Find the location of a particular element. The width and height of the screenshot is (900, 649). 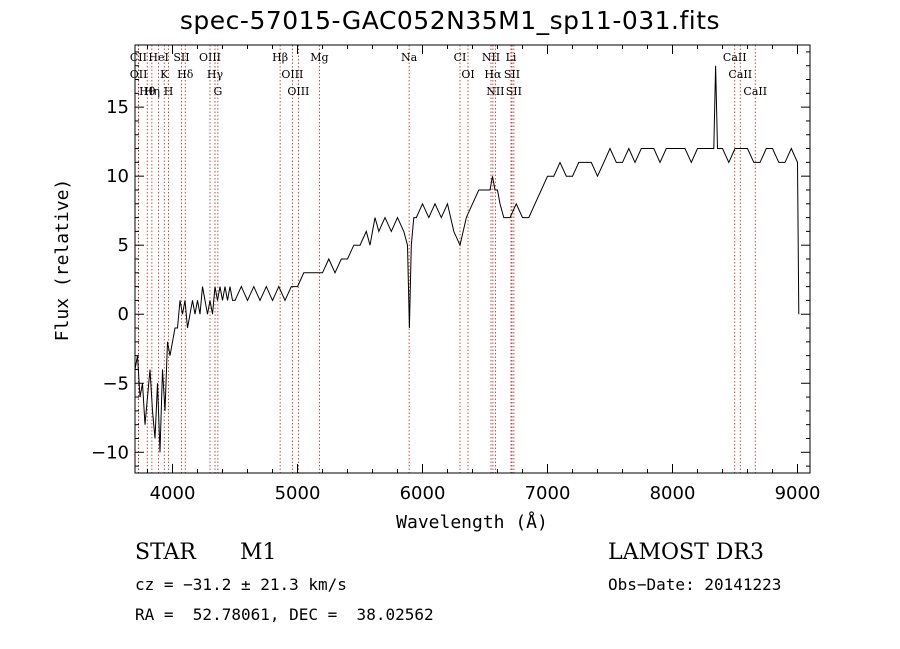

line-label: G is located at coordinates (217, 91).